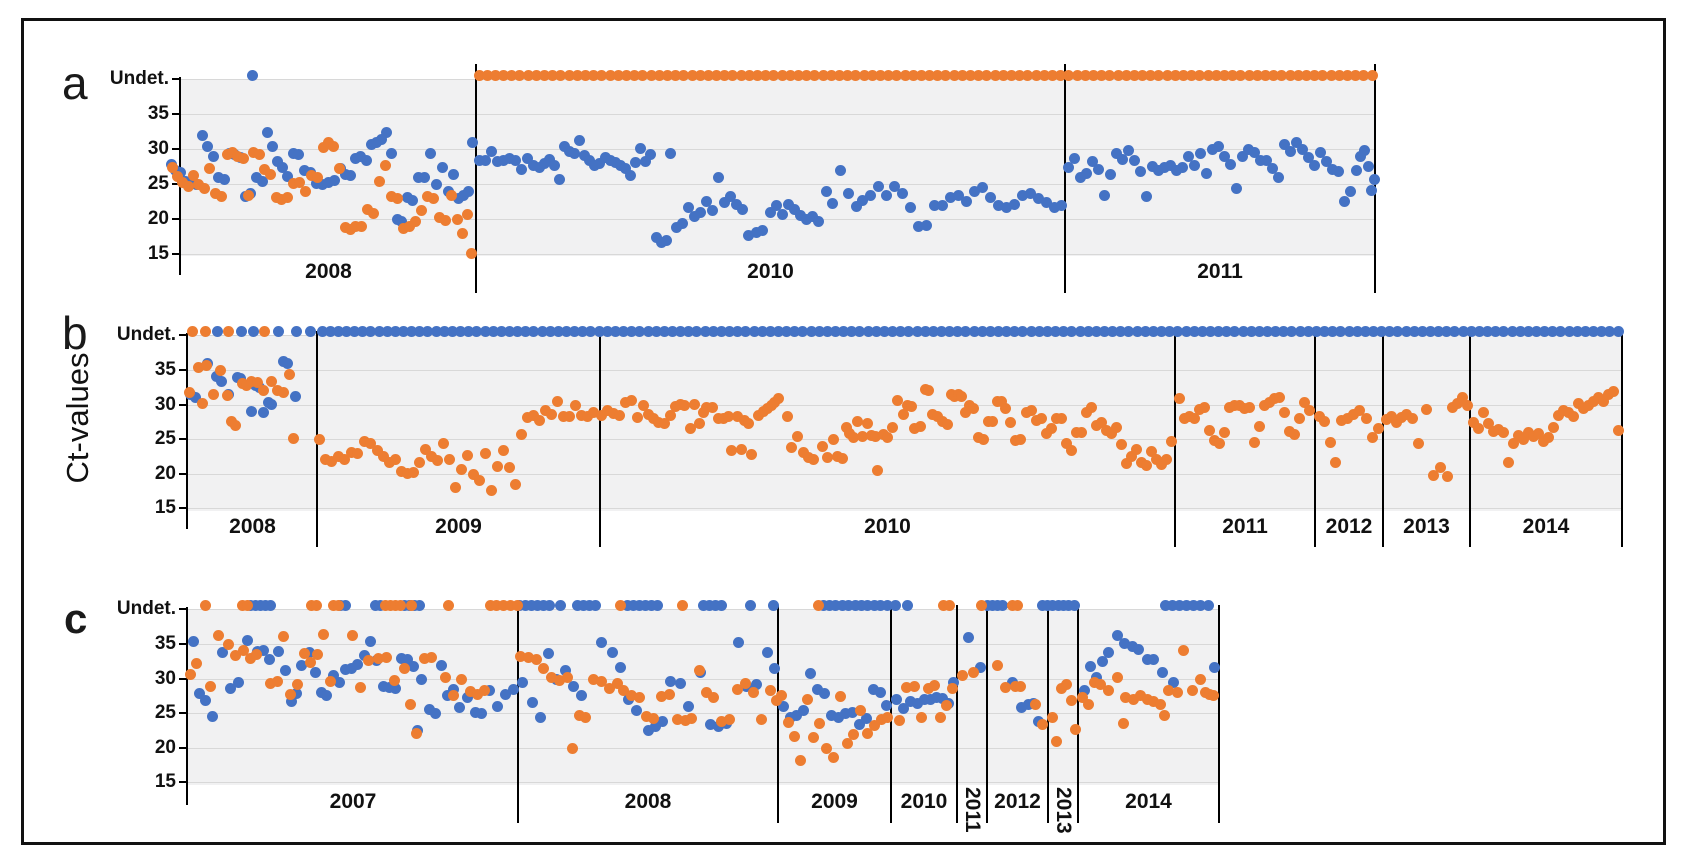  Describe the element at coordinates (158, 183) in the screenshot. I see `y-tick-label-a: 25` at that location.